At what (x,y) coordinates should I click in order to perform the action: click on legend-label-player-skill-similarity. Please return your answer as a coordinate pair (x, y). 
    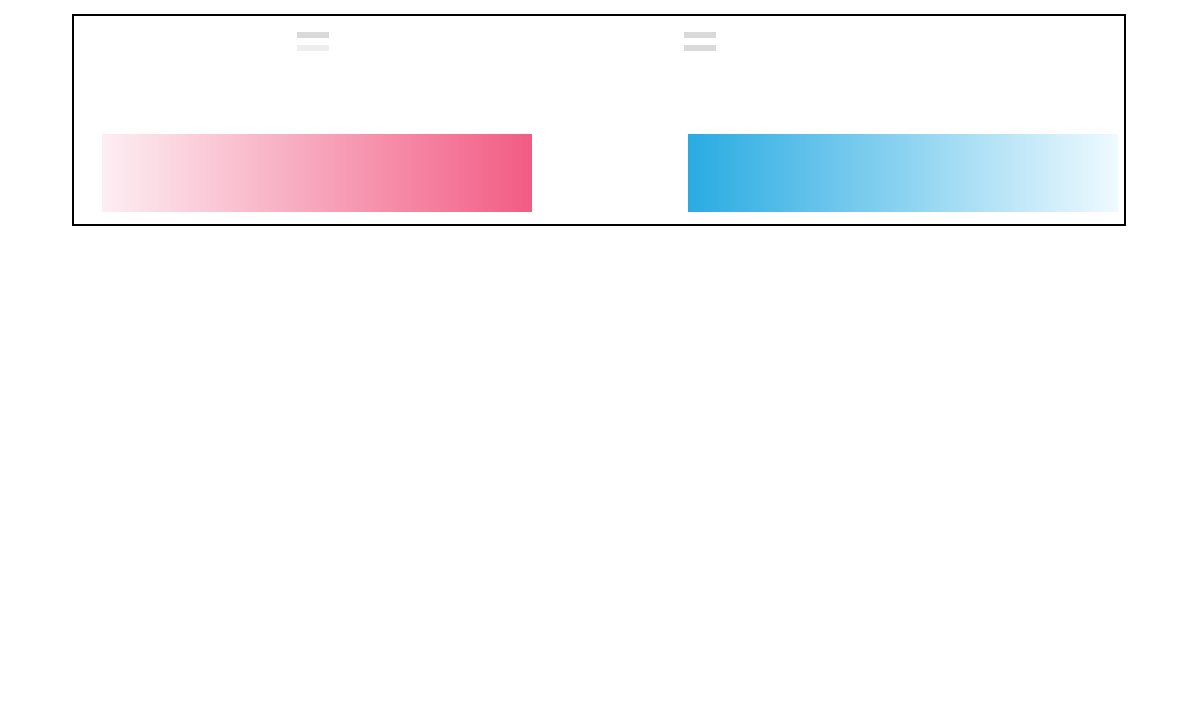
    Looking at the image, I should click on (313, 48).